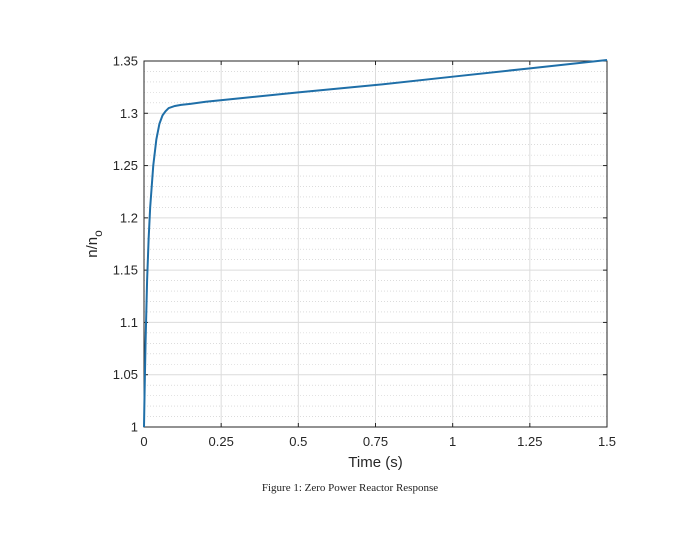  What do you see at coordinates (92, 247) in the screenshot?
I see `y-axis-label-main: n/n` at bounding box center [92, 247].